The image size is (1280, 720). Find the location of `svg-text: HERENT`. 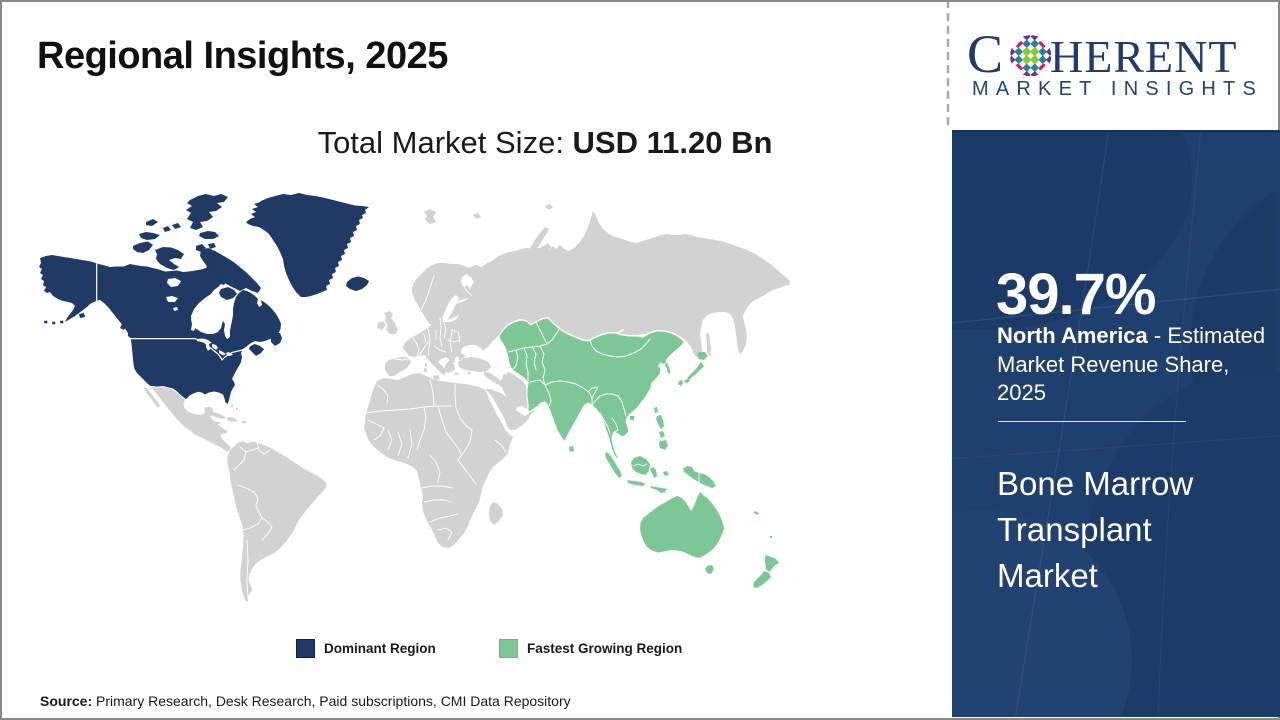

svg-text: HERENT is located at coordinates (1143, 56).